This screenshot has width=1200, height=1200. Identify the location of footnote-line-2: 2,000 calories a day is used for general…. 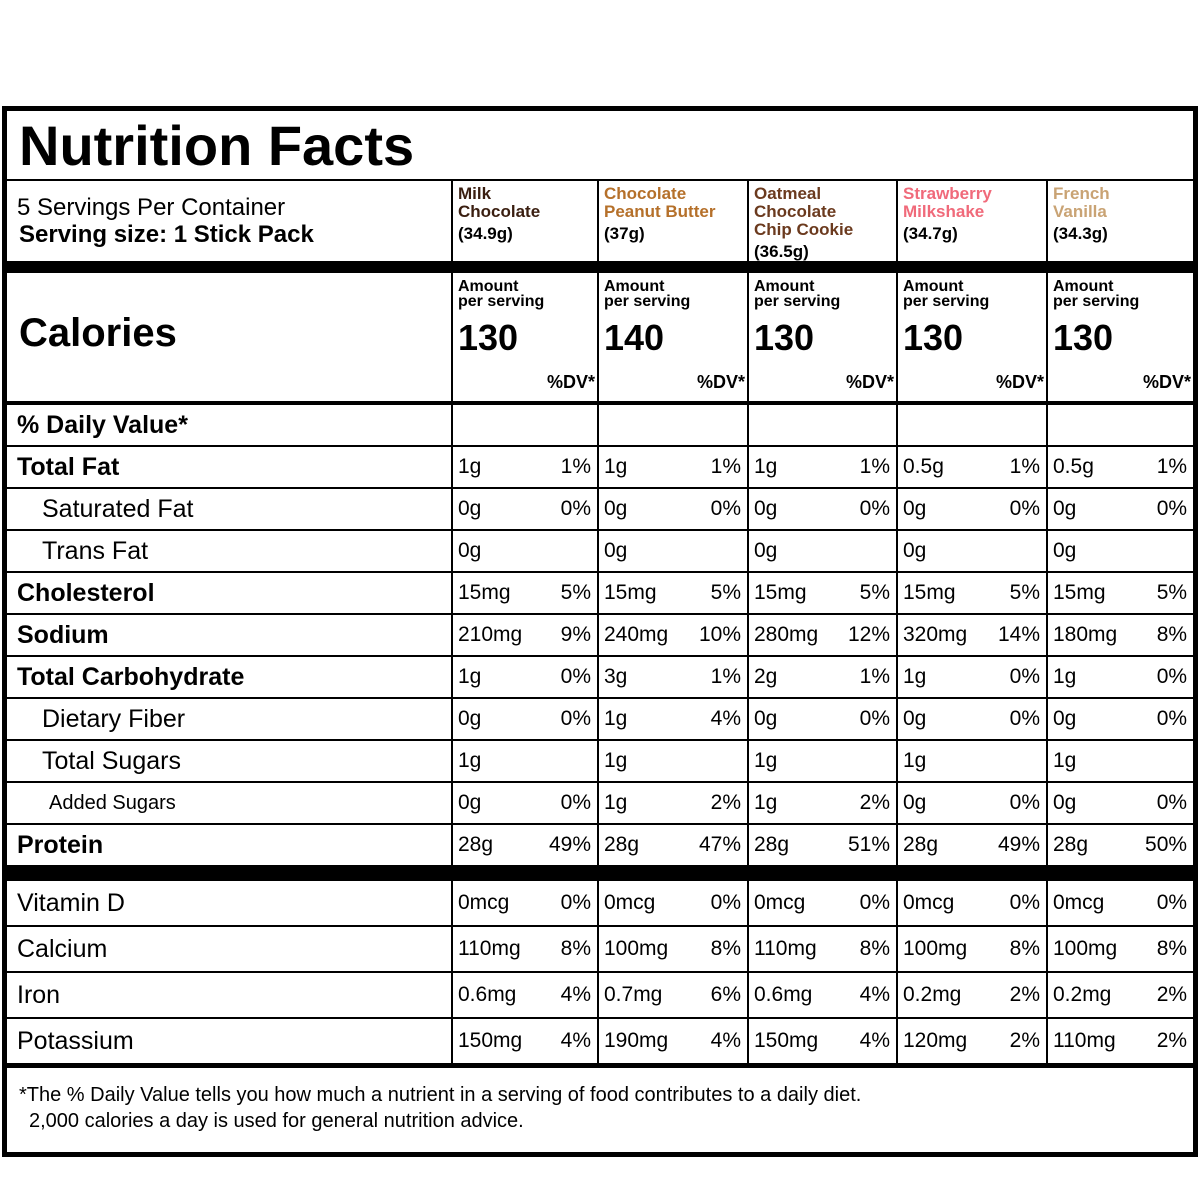
(276, 1121).